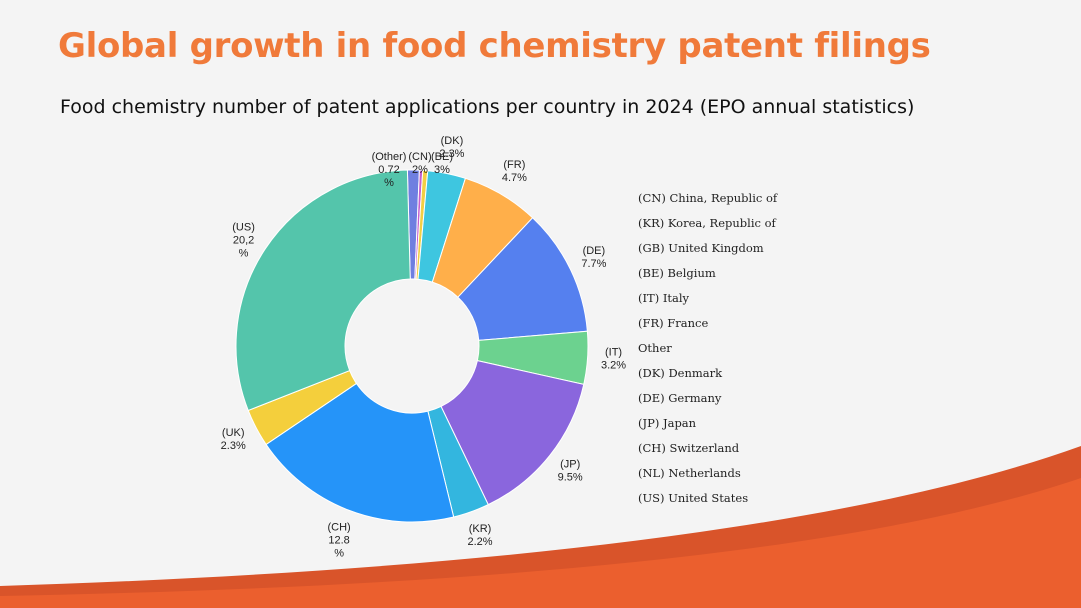  Describe the element at coordinates (613, 366) in the screenshot. I see `slice-label-line: 3.2%` at that location.